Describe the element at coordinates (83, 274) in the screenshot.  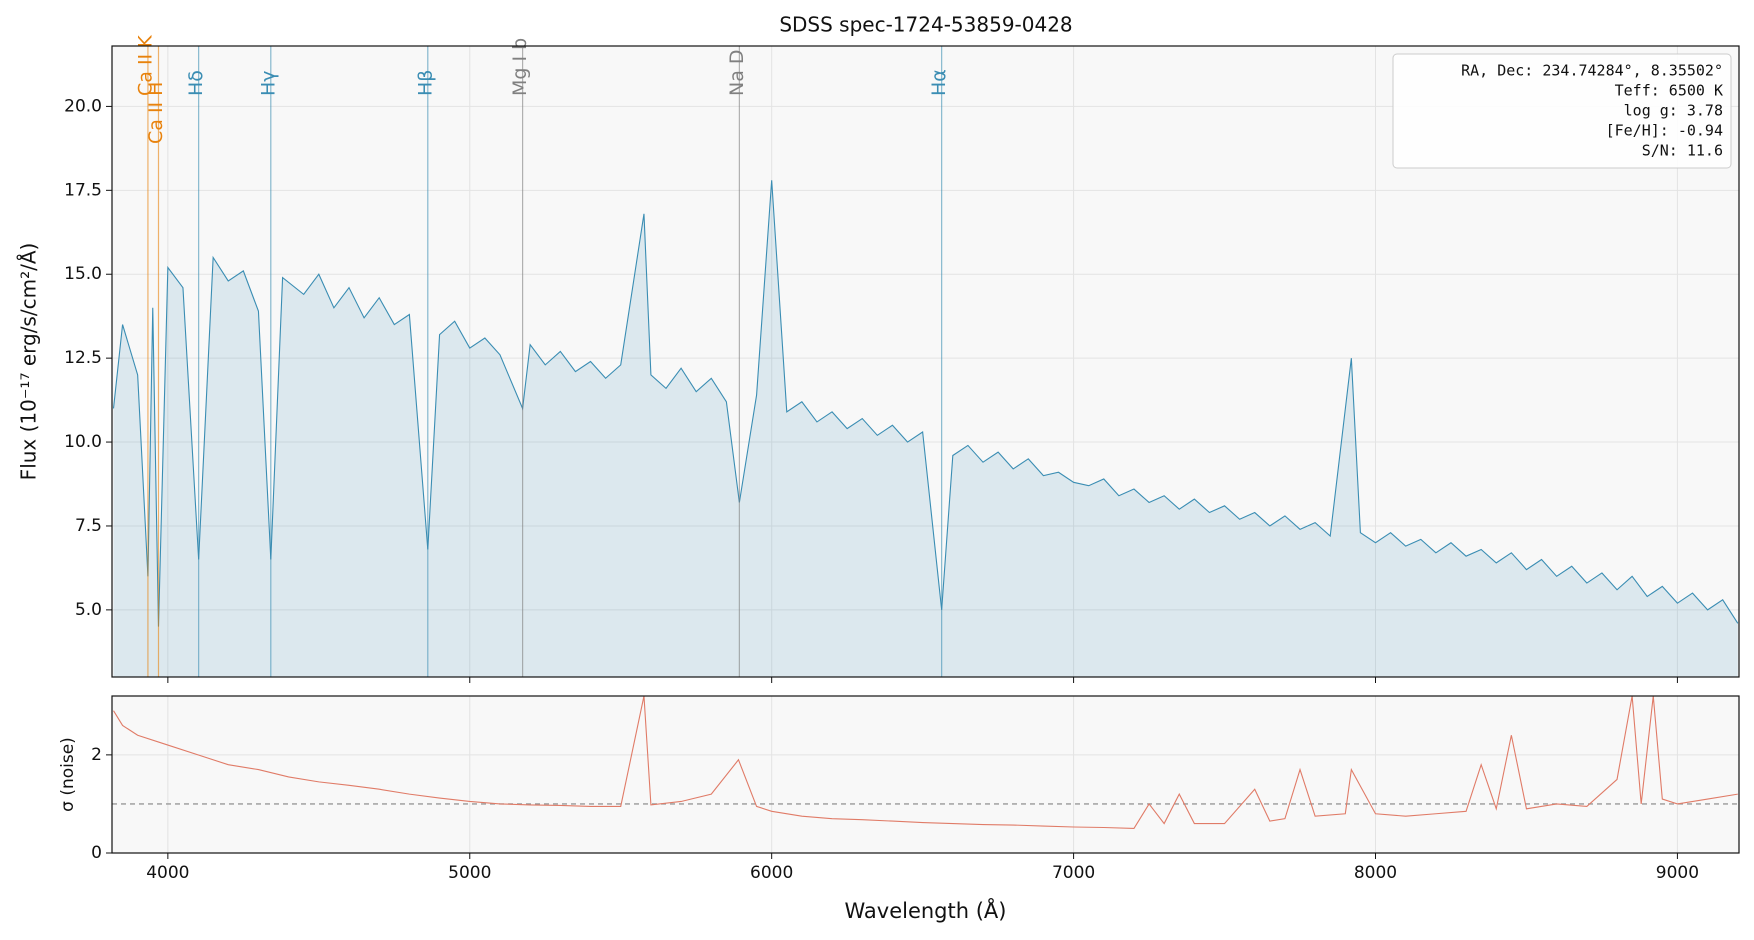
I see `y-tick-label: 15.0` at that location.